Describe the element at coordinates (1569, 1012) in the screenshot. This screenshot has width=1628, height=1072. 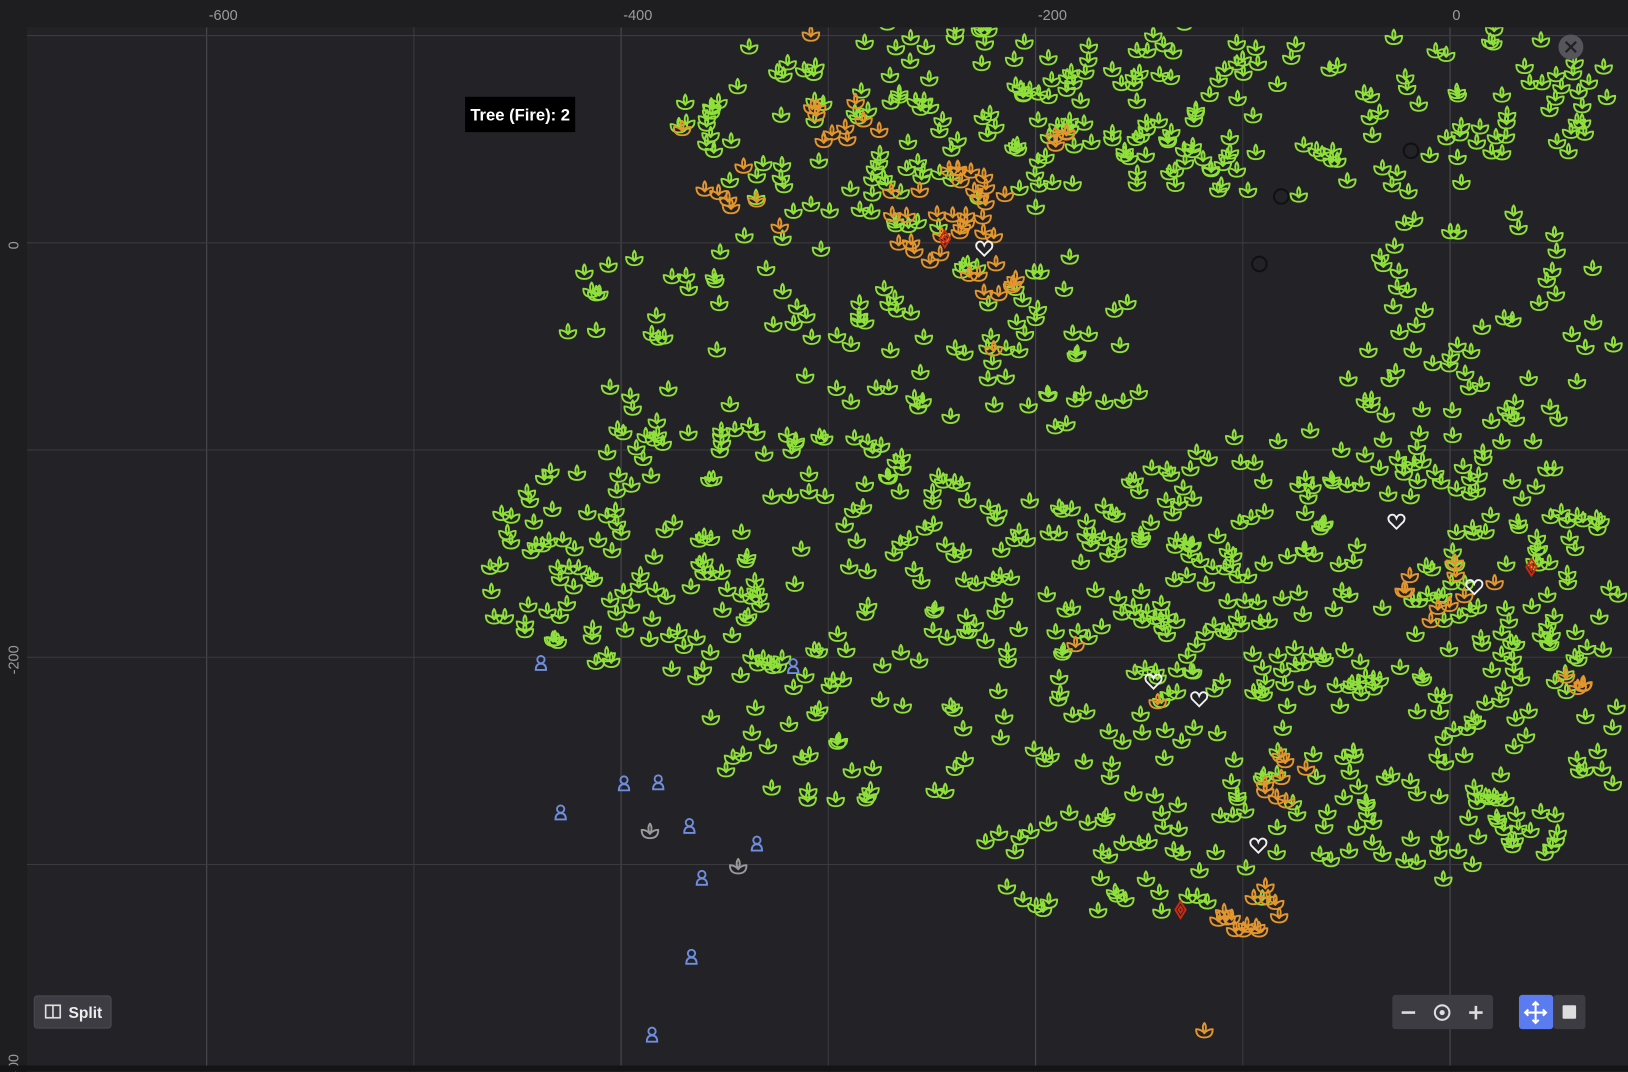
I see `select-icon` at that location.